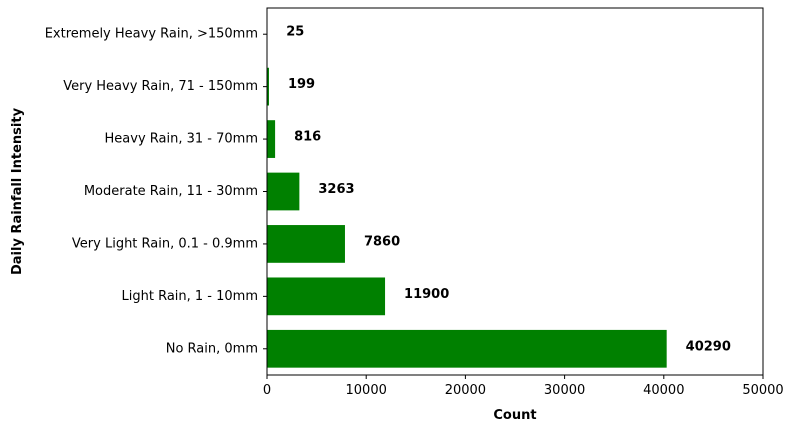 The image size is (794, 432). What do you see at coordinates (165, 243) in the screenshot?
I see `y-tick-label: Very Light Rain, 0.1 - 0.9mm` at bounding box center [165, 243].